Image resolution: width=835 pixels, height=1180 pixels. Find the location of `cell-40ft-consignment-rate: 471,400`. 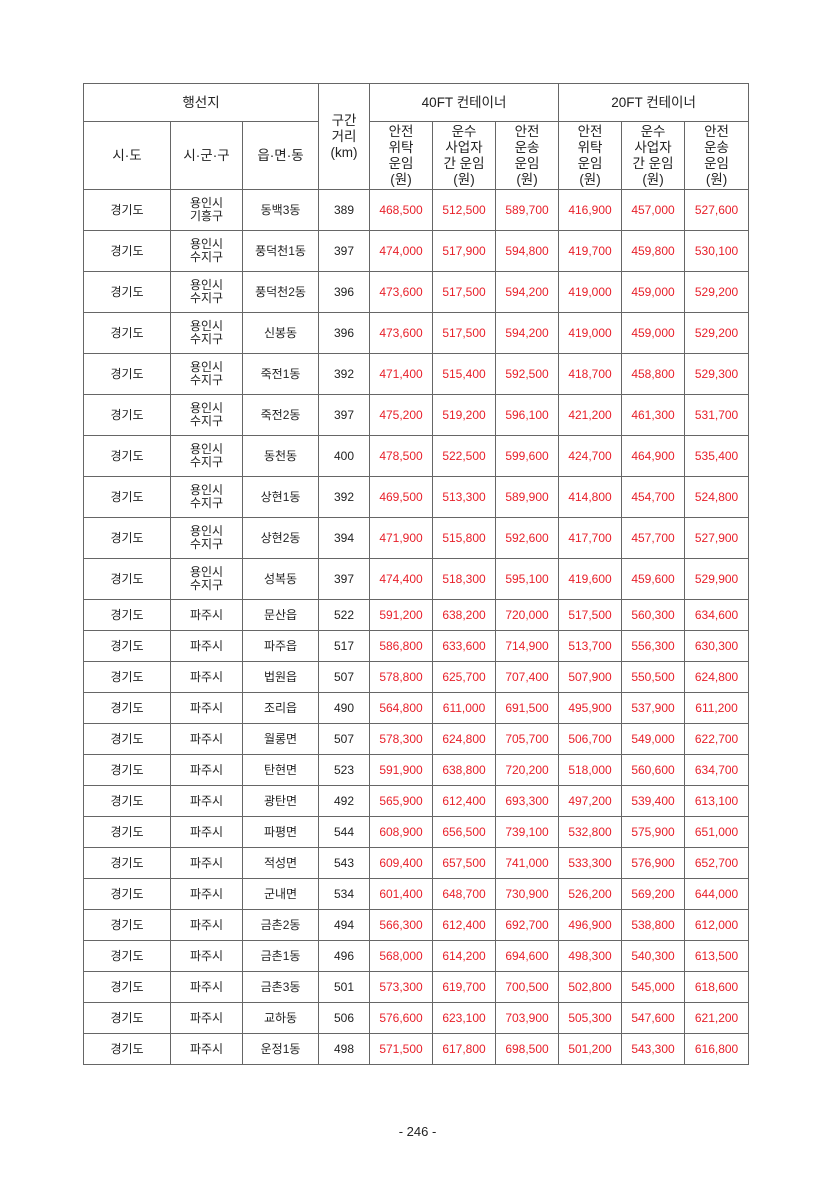

cell-40ft-consignment-rate: 471,400 is located at coordinates (401, 374).